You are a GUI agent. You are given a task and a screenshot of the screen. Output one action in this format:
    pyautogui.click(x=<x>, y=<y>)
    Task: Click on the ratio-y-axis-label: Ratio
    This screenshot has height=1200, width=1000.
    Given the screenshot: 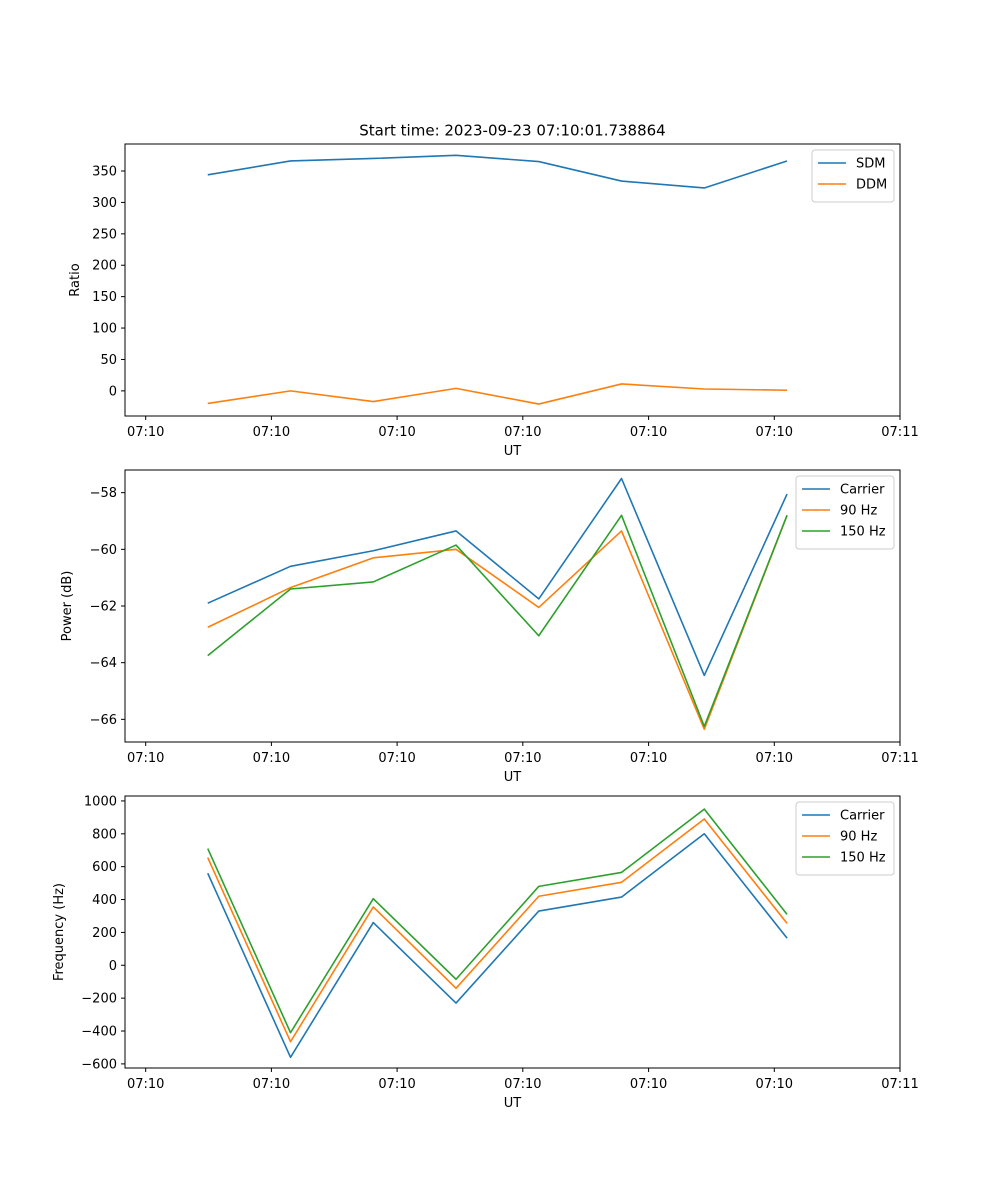 What is the action you would take?
    pyautogui.click(x=75, y=279)
    